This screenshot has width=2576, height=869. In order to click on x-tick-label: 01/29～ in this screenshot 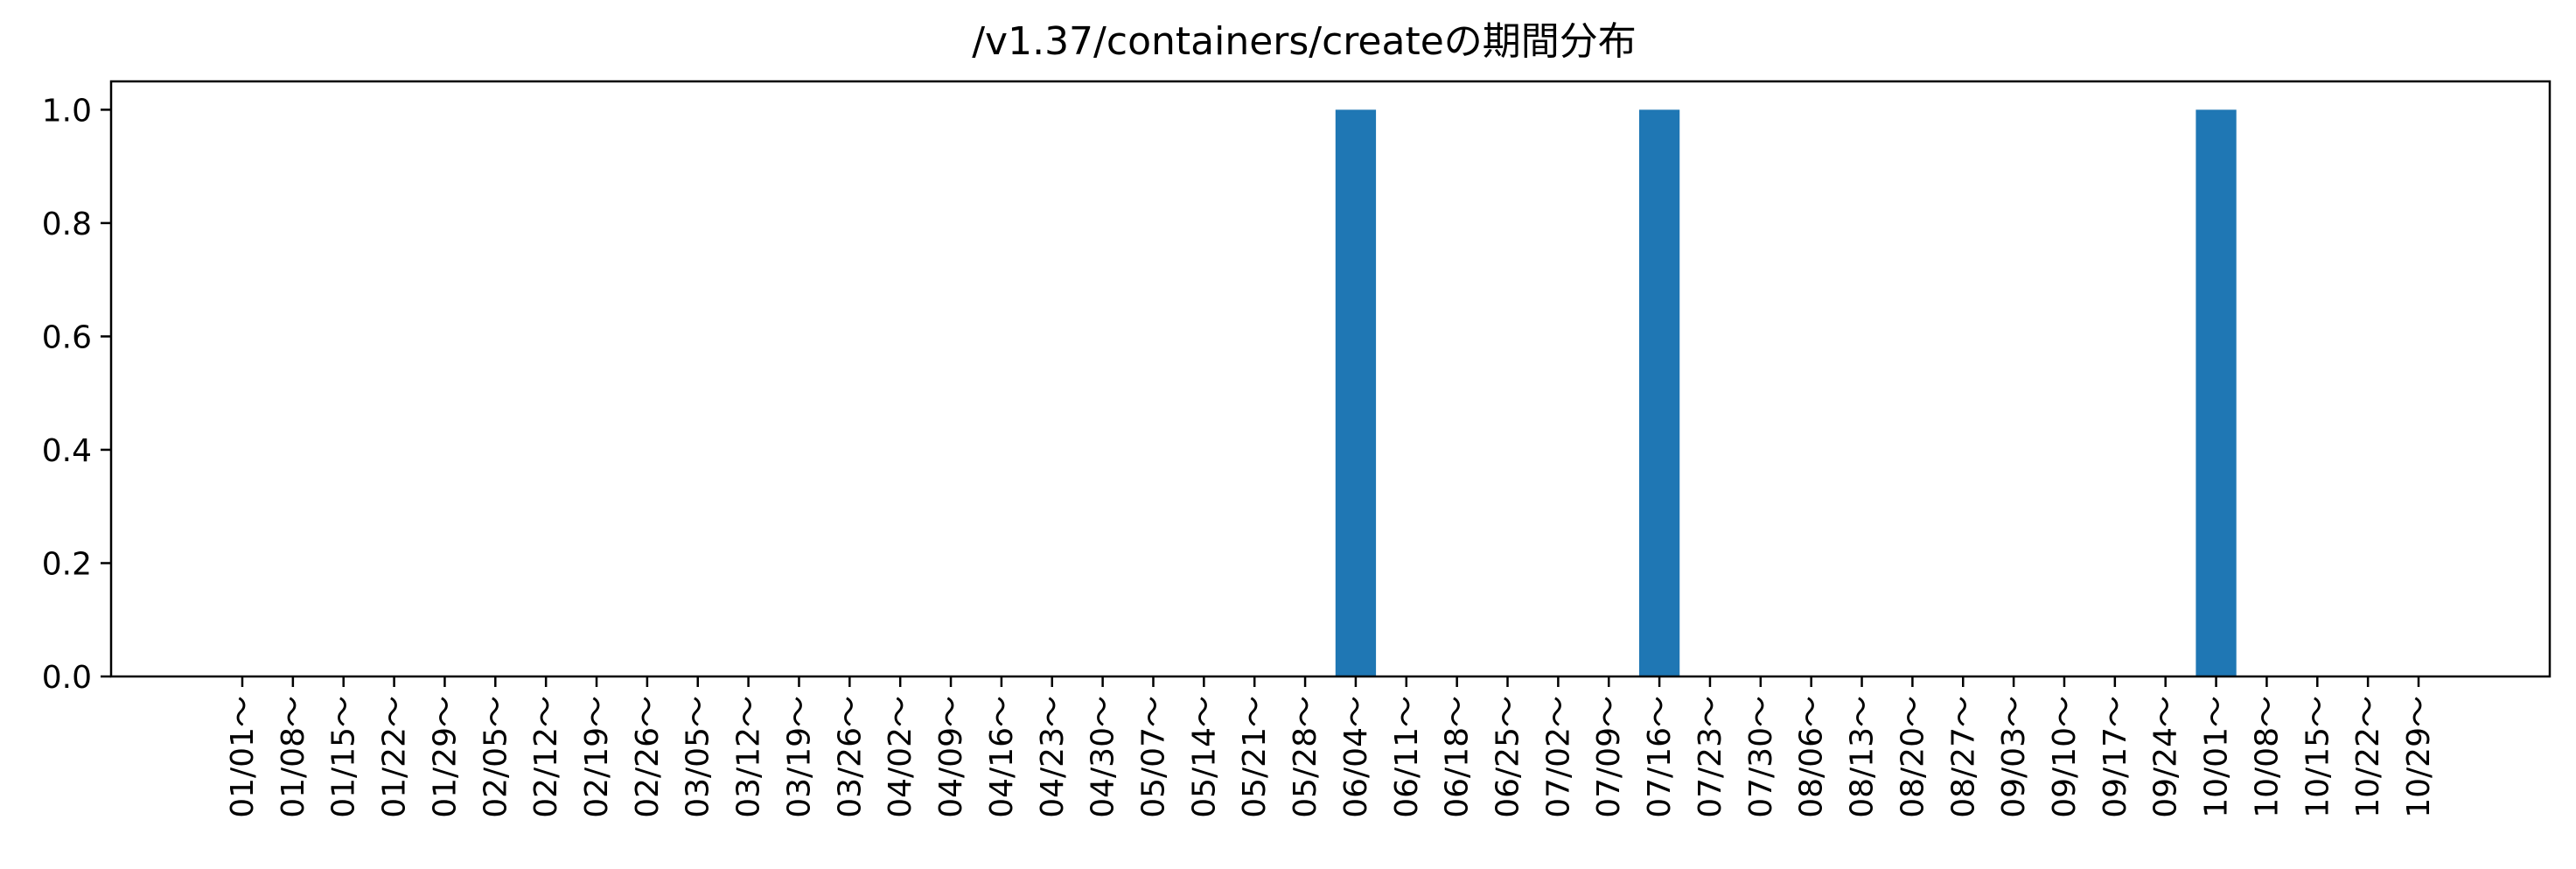, I will do `click(445, 757)`.